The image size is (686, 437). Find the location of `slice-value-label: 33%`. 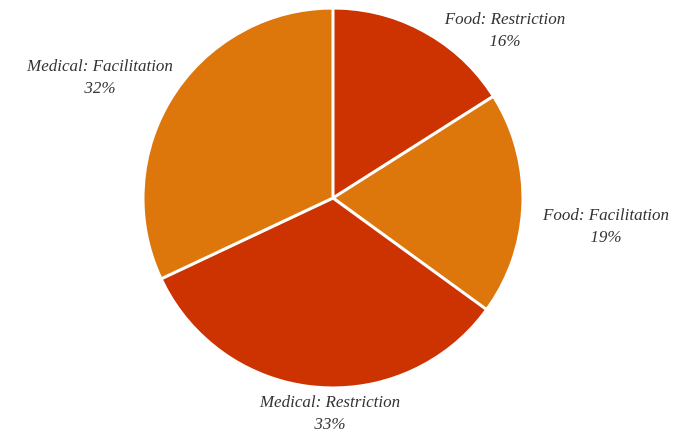

slice-value-label: 33% is located at coordinates (329, 423).